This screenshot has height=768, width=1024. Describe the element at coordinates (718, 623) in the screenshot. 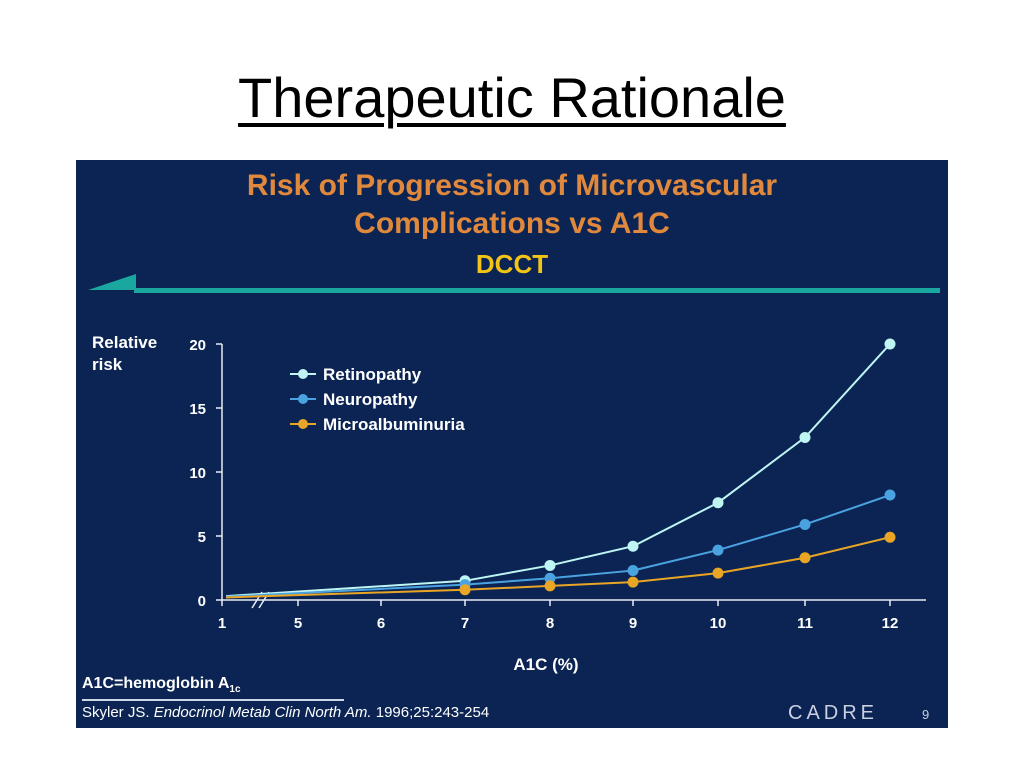

I see `x-tick-label: 10` at that location.